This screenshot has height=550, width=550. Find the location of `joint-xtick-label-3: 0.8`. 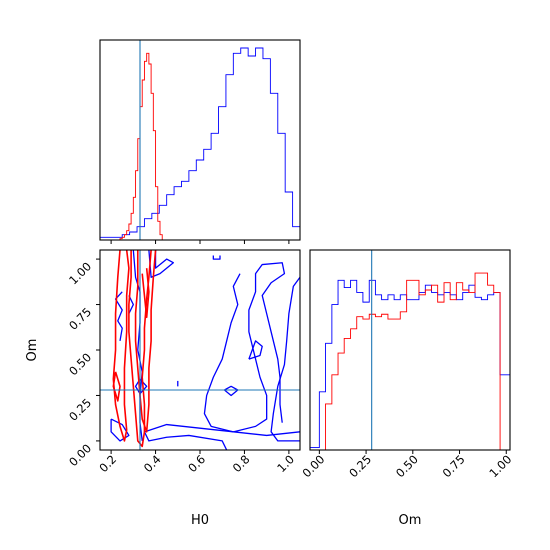

joint-xtick-label-3: 0.8 is located at coordinates (241, 463).